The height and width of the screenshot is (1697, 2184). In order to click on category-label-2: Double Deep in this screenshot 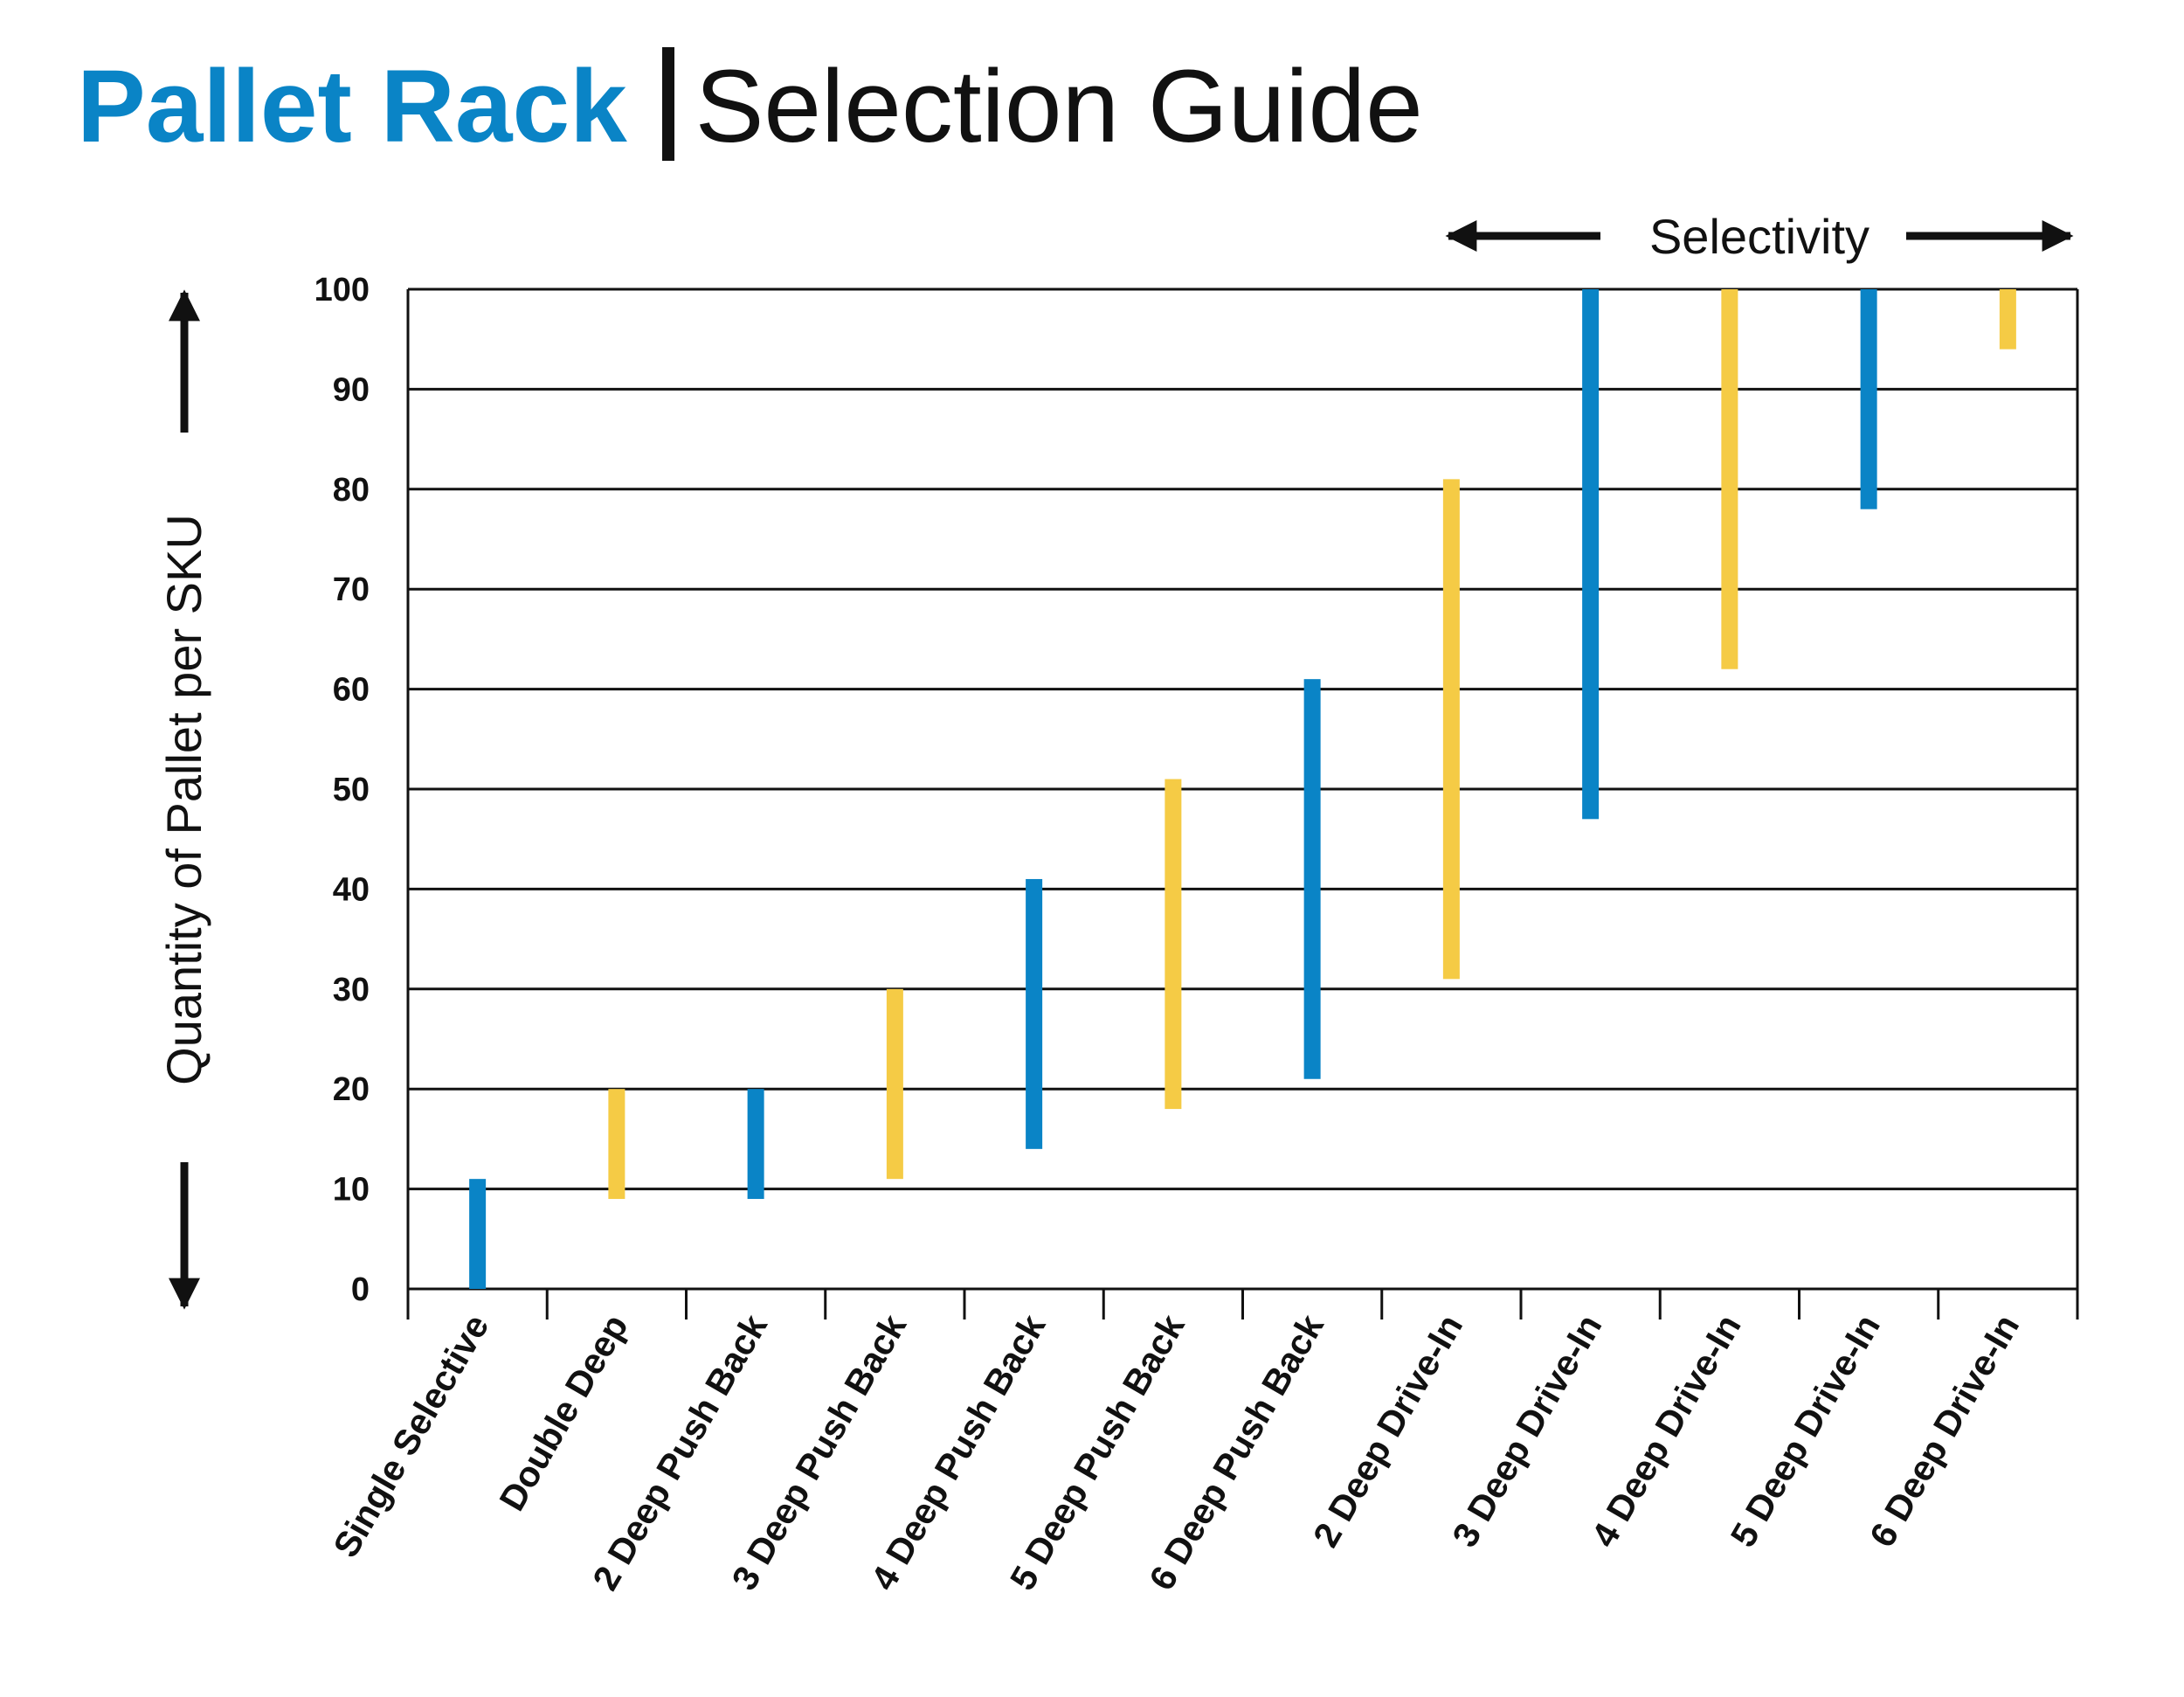, I will do `click(564, 1413)`.